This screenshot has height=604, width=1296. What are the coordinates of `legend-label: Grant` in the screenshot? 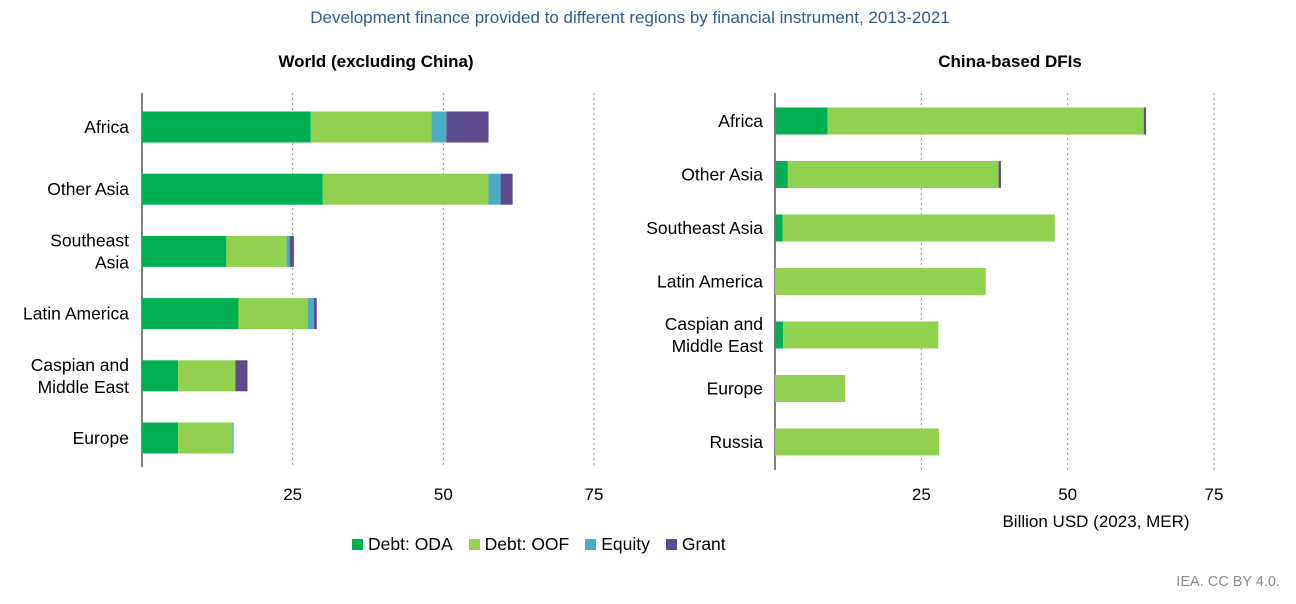 It's located at (703, 544).